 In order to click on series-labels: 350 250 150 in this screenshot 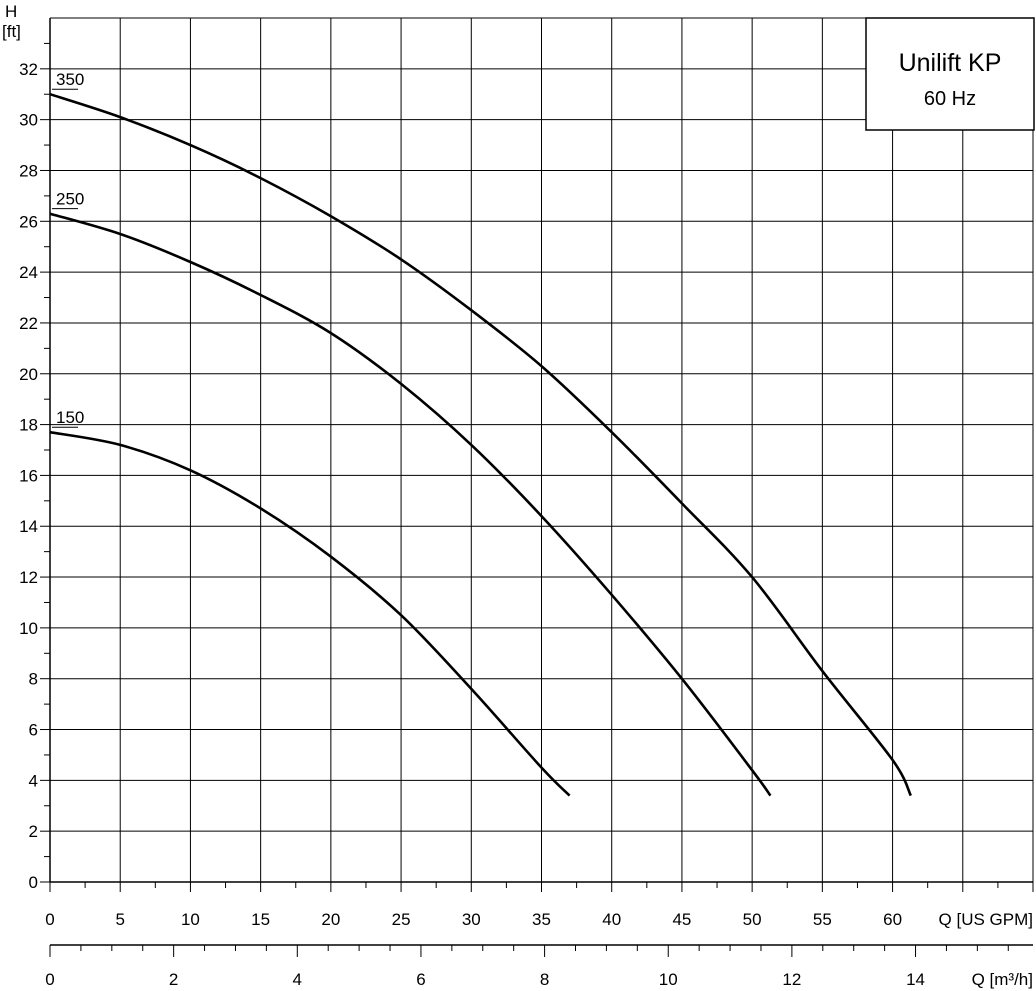, I will do `click(68, 249)`.